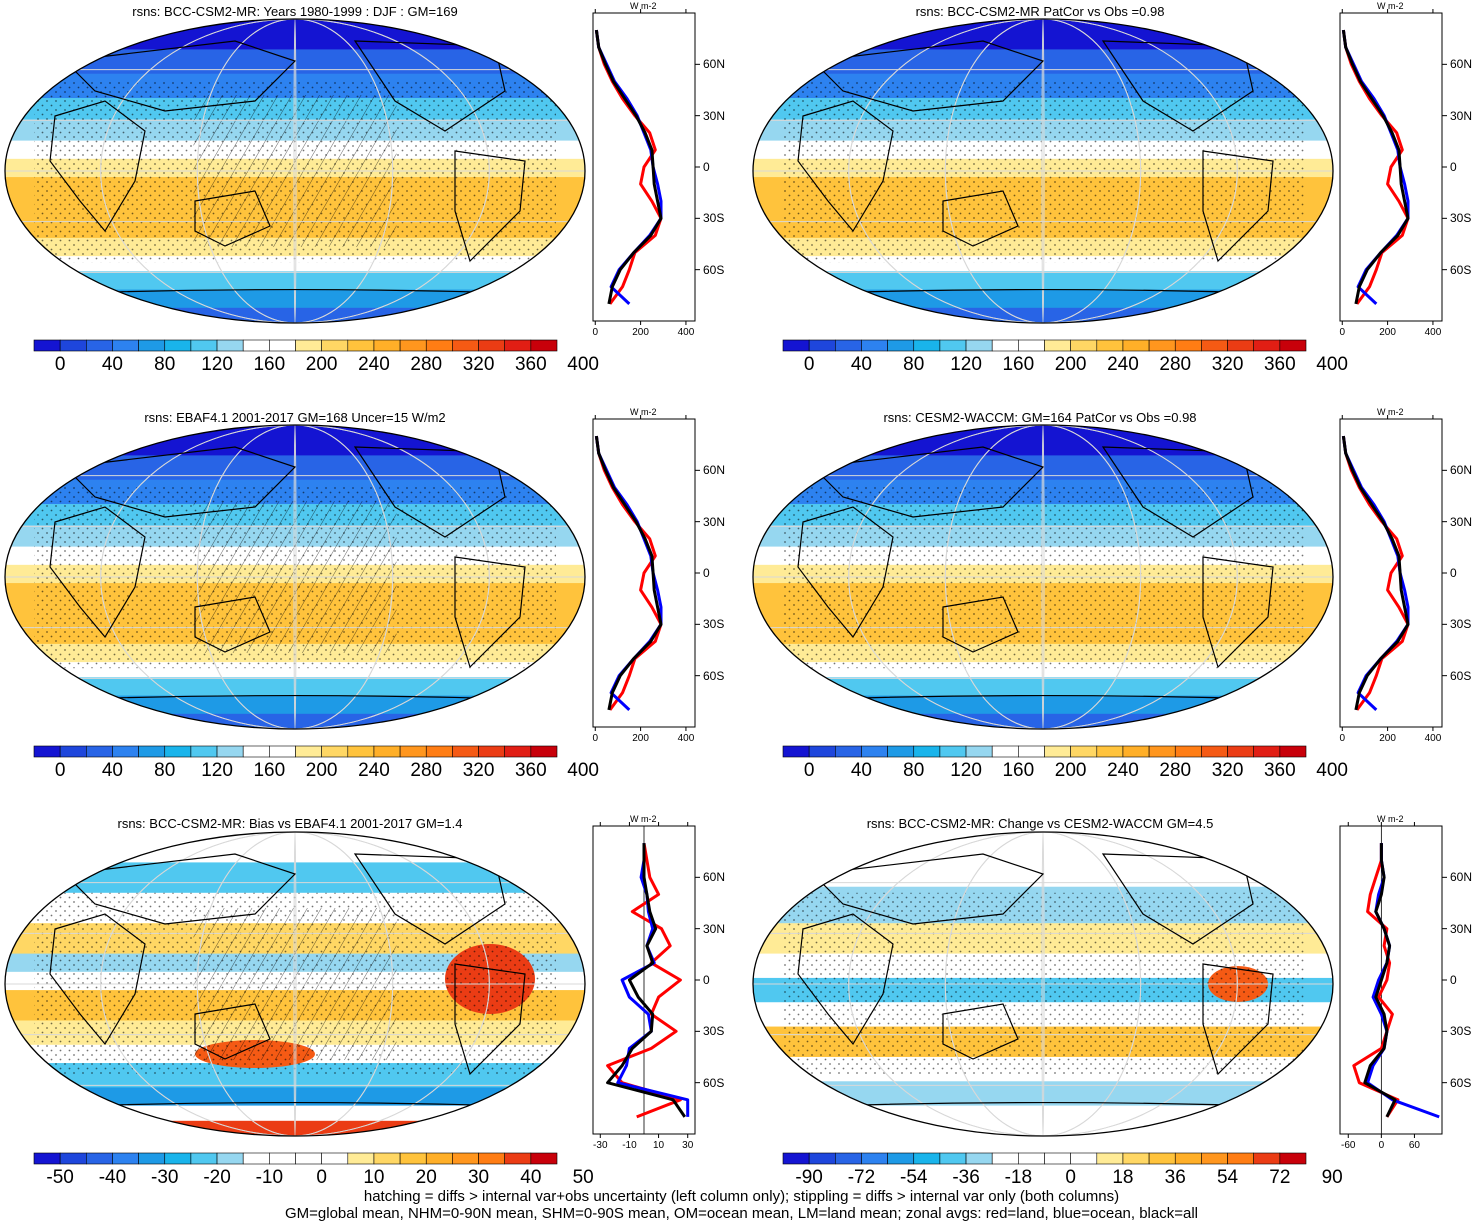 The width and height of the screenshot is (1483, 1223). What do you see at coordinates (686, 332) in the screenshot?
I see `zonal-x-label: 400` at bounding box center [686, 332].